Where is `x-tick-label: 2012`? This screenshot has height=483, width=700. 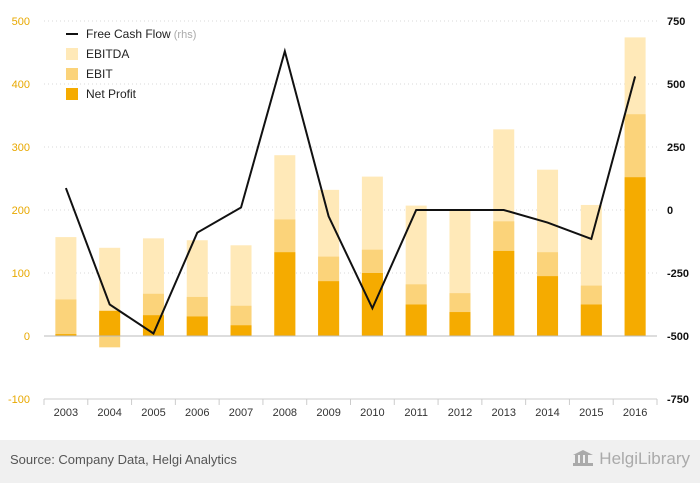
x-tick-label: 2012 is located at coordinates (460, 413).